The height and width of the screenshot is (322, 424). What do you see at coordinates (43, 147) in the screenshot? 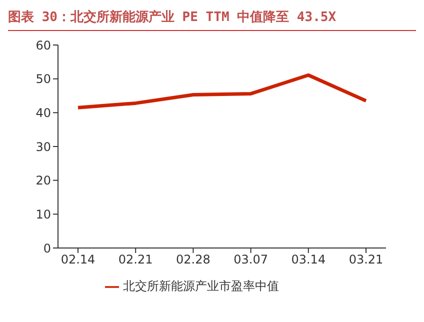
I see `y-tick-label: 30` at bounding box center [43, 147].